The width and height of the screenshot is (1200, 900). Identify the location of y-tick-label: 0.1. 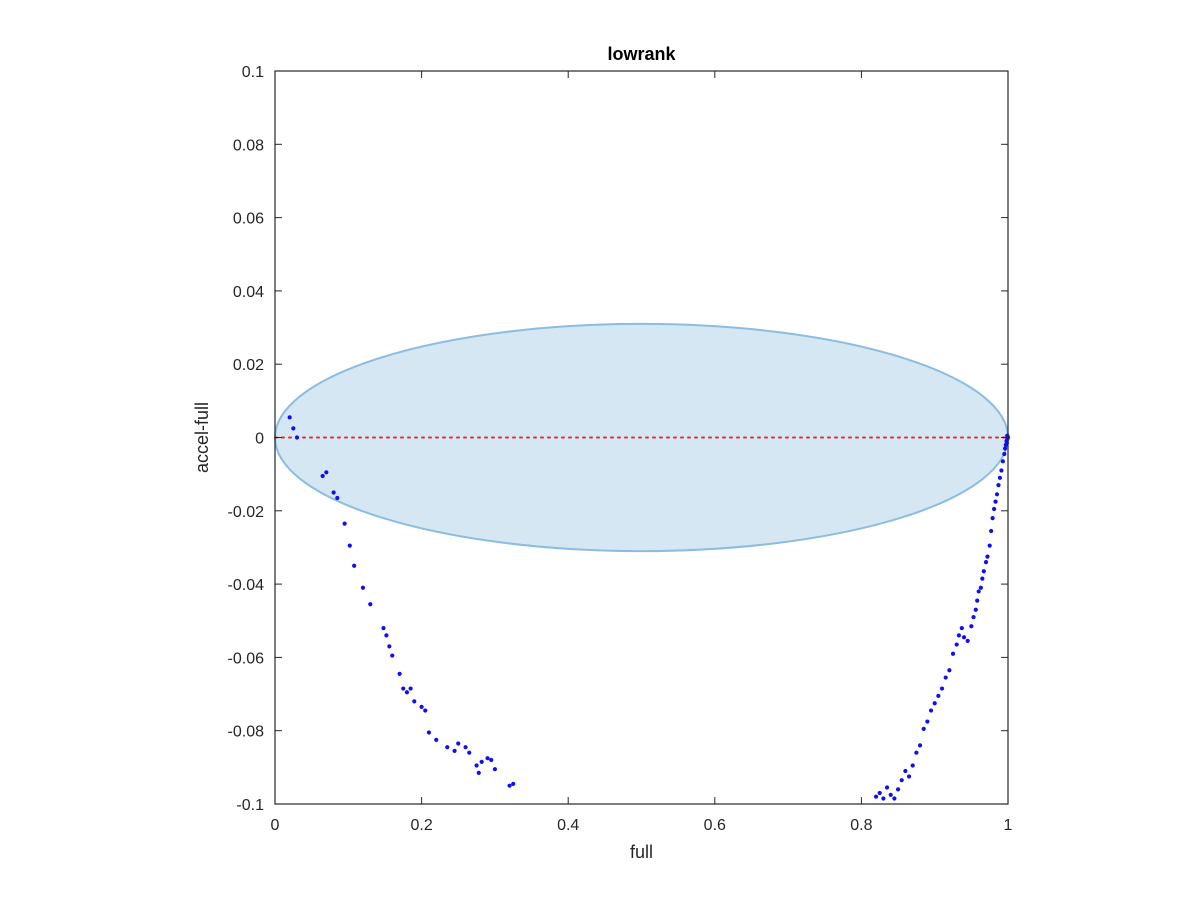
(253, 72).